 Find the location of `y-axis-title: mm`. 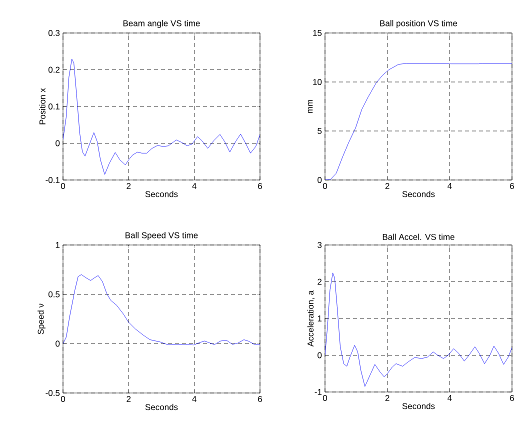

y-axis-title: mm is located at coordinates (310, 107).